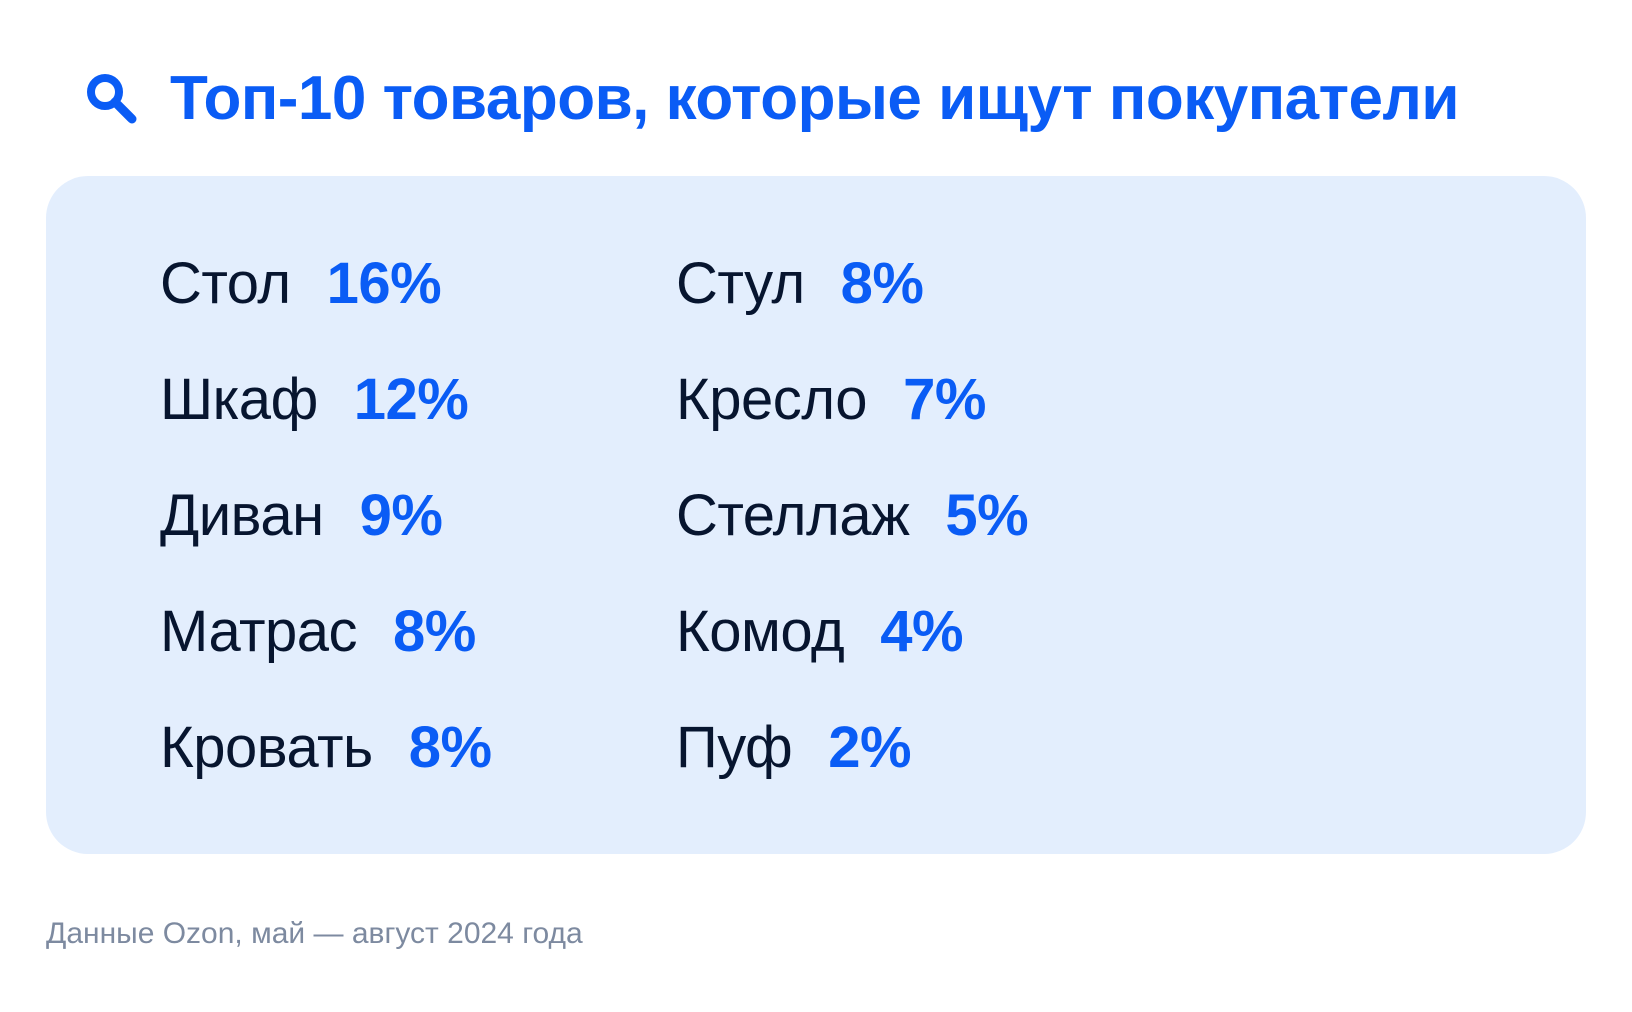 This screenshot has height=1012, width=1632. Describe the element at coordinates (242, 515) in the screenshot. I see `item-name: Диван` at that location.